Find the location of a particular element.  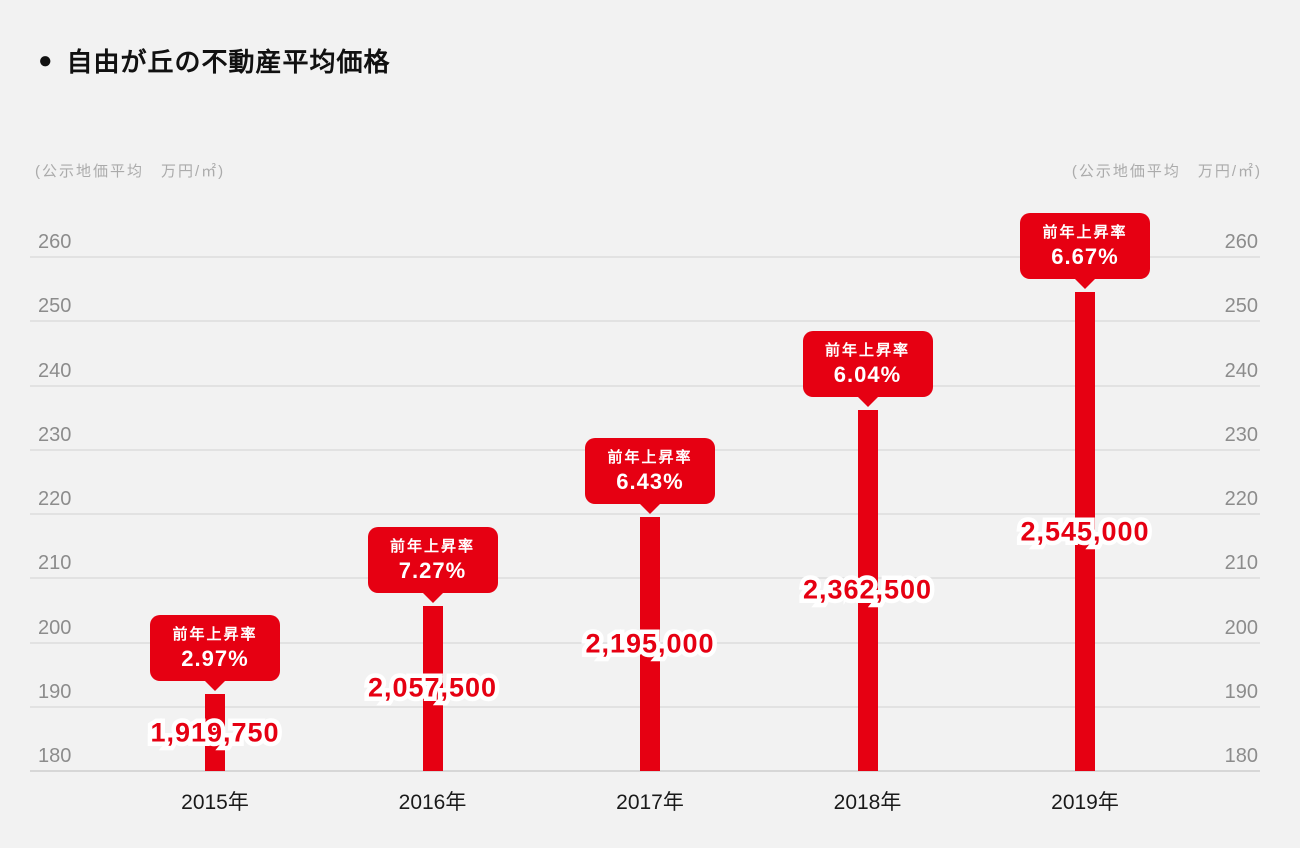

price-text: 1,919,750 is located at coordinates (215, 732).